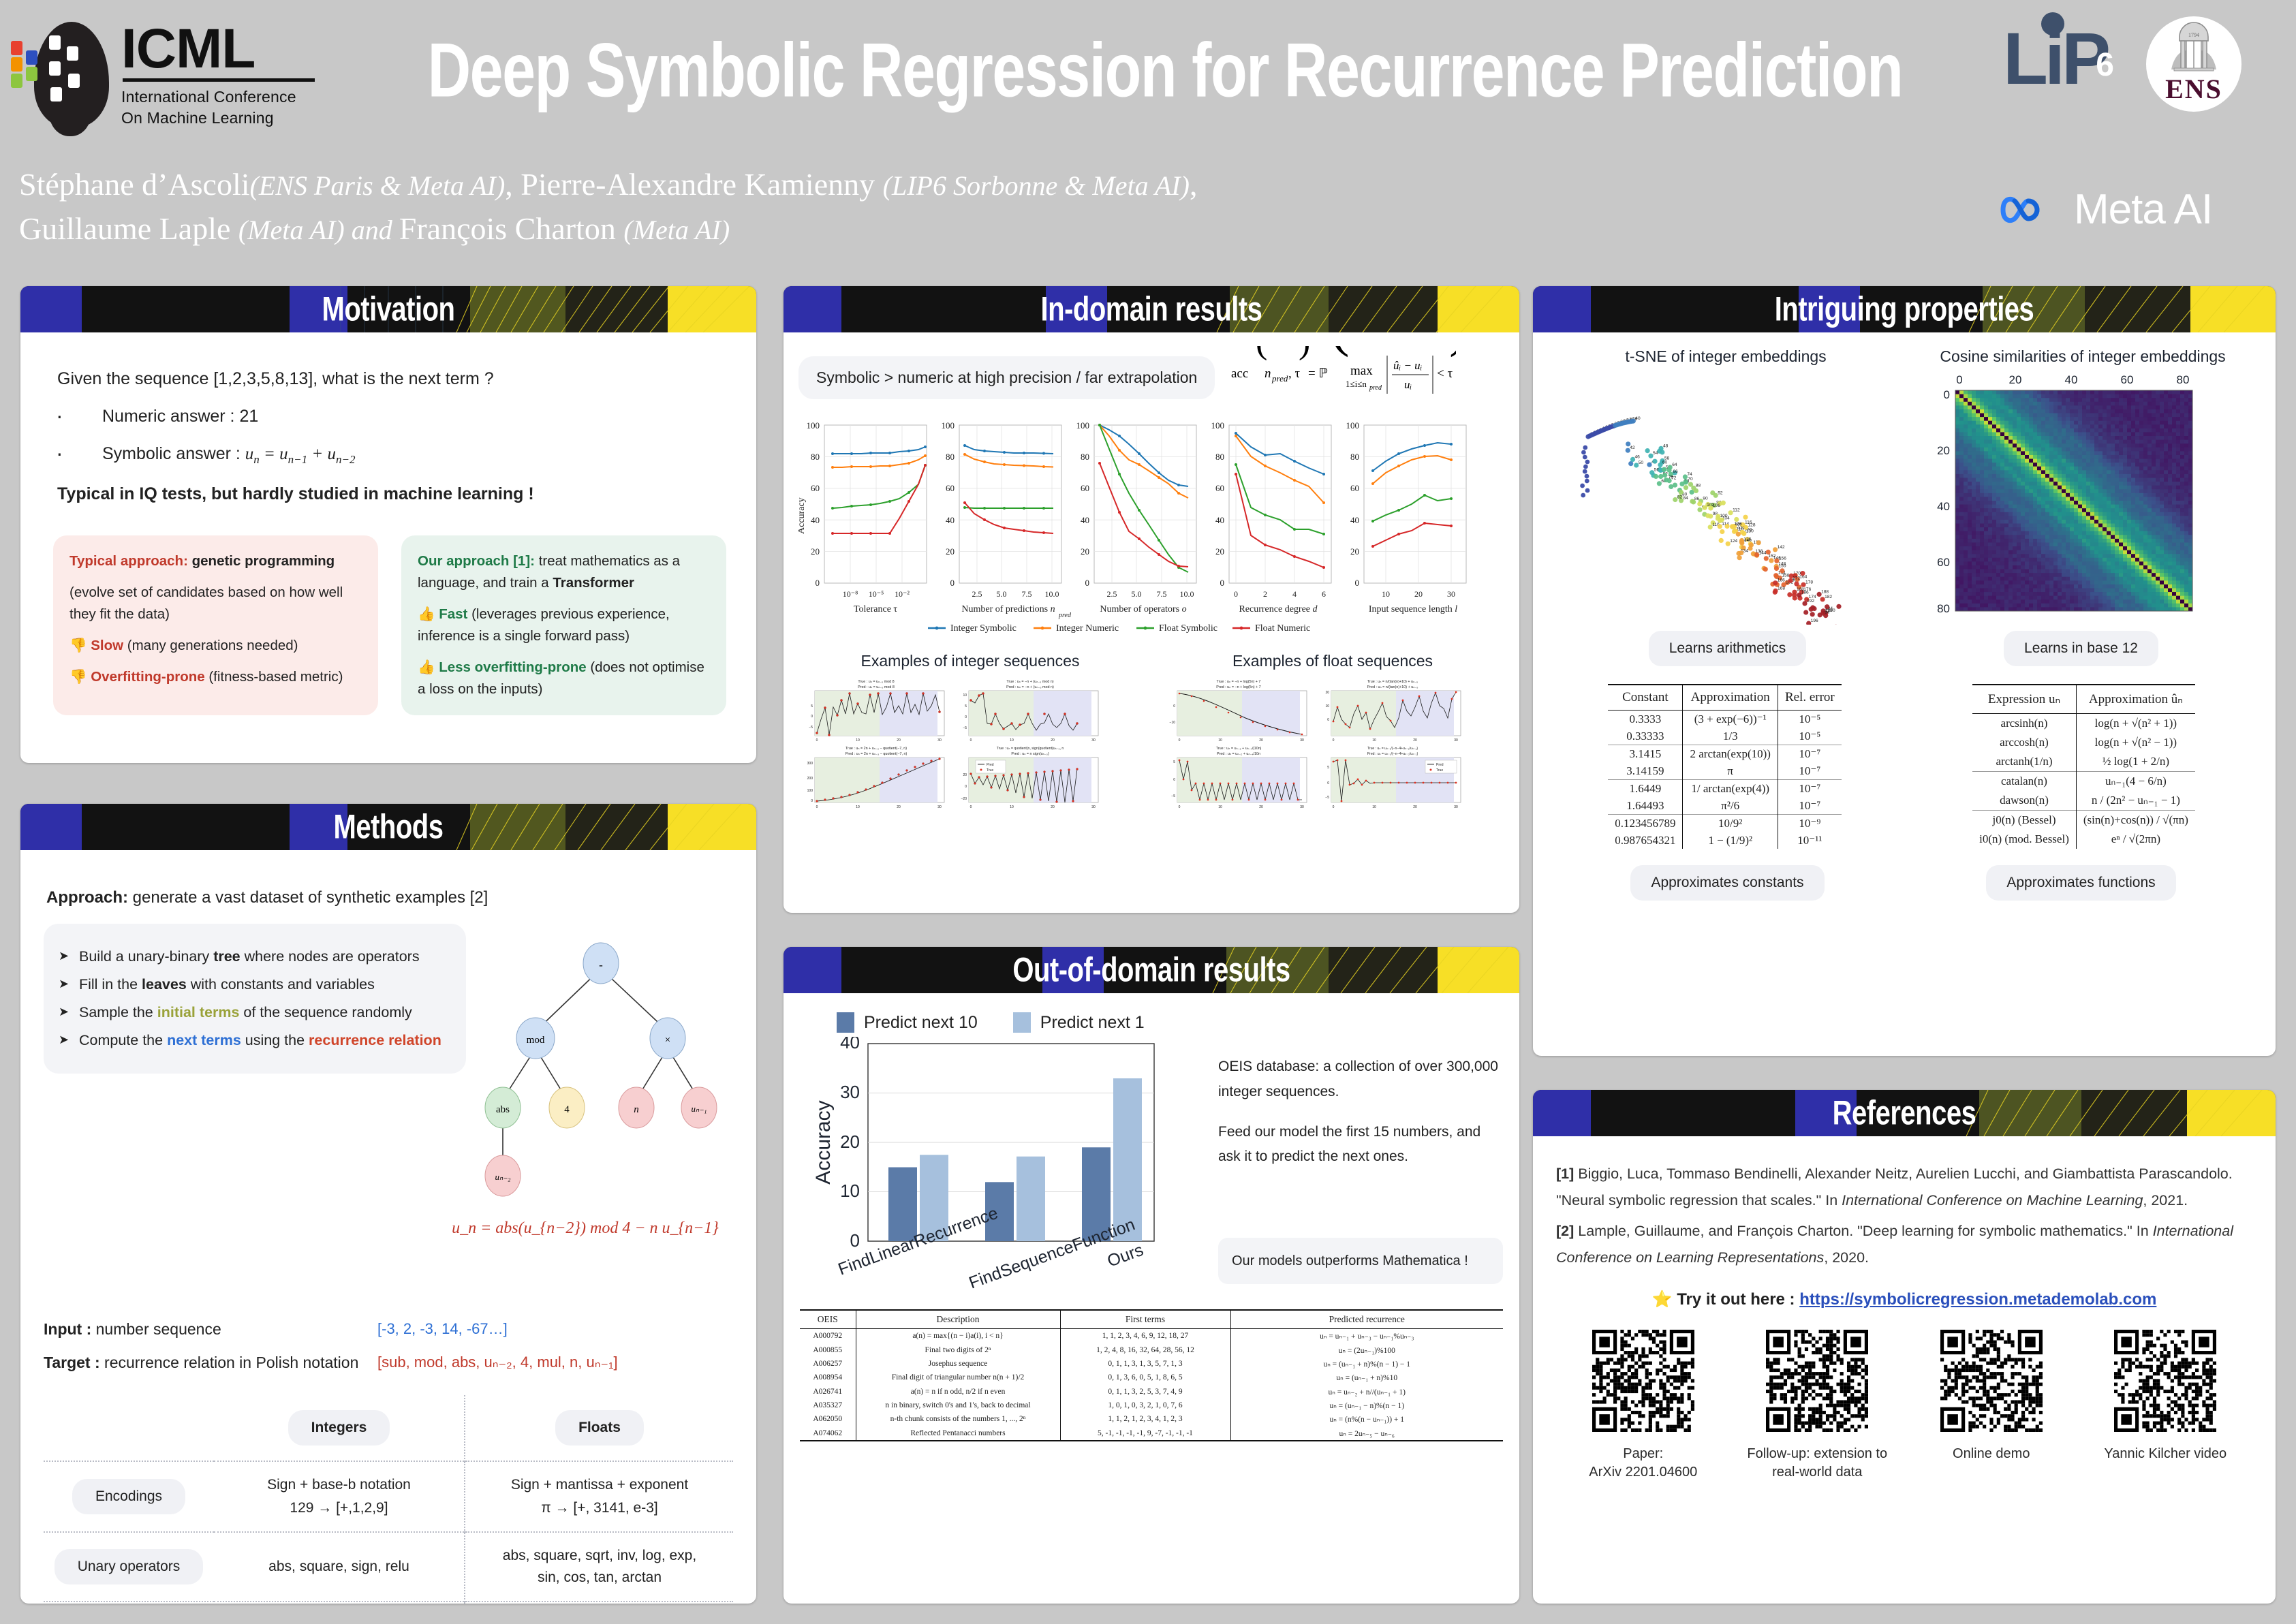 The width and height of the screenshot is (2296, 1624). Describe the element at coordinates (600, 1555) in the screenshot. I see `cell-unary-float-l1: abs, square, sqrt, inv, log, exp,` at that location.